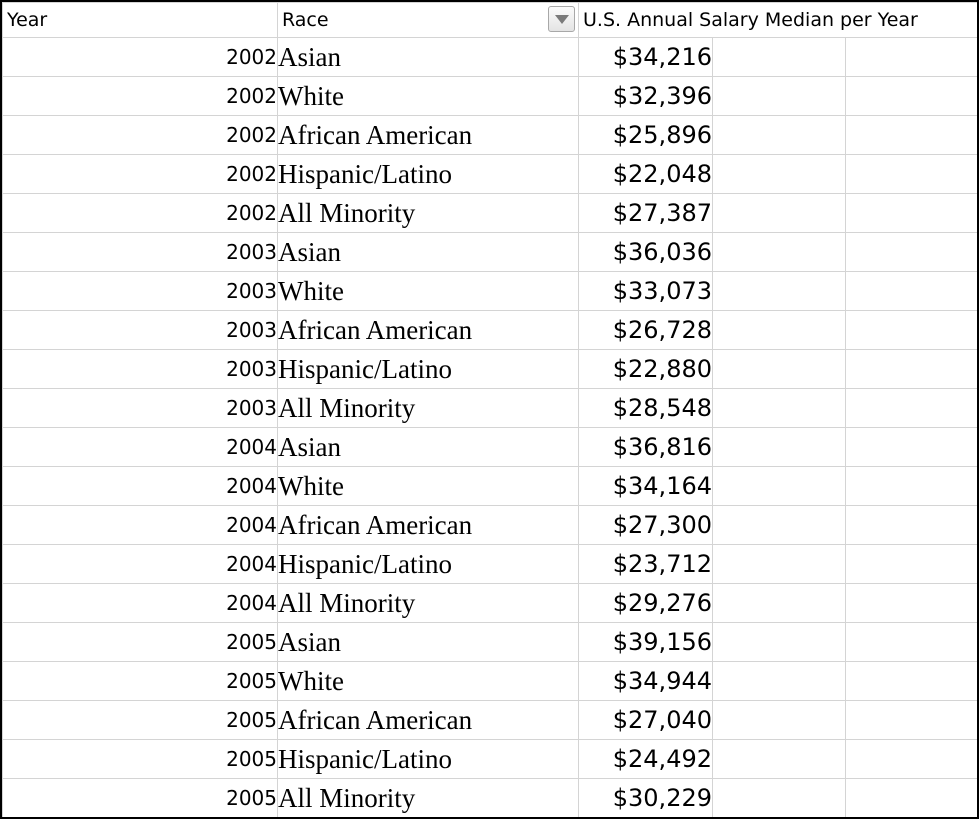  Describe the element at coordinates (645, 408) in the screenshot. I see `salary-cell: $28,548` at that location.